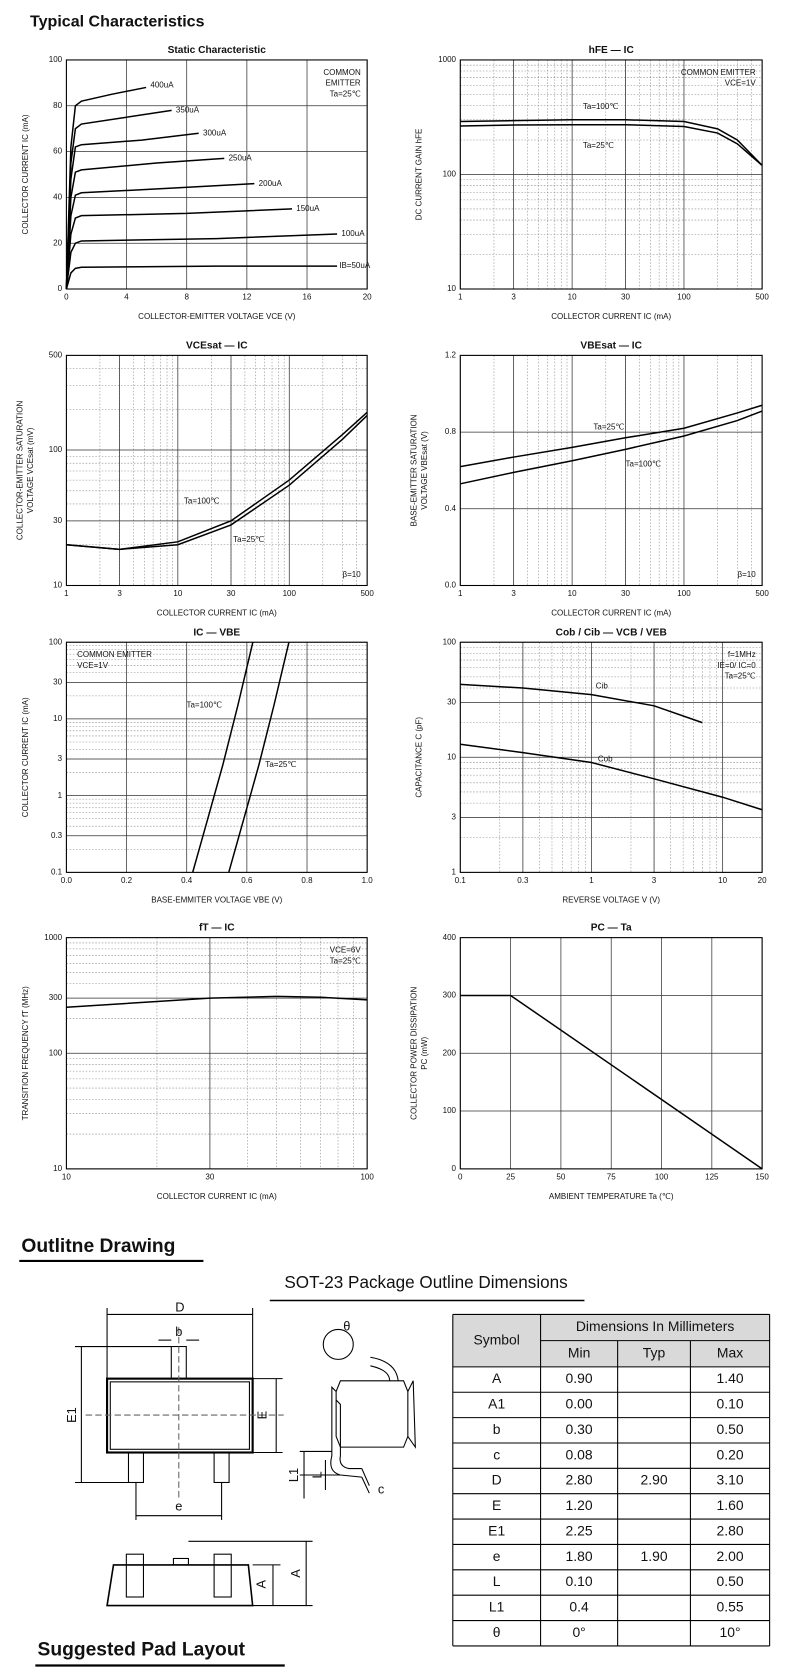 Image resolution: width=790 pixels, height=1678 pixels. What do you see at coordinates (217, 316) in the screenshot?
I see `x-axis-label: COLLECTOR-EMITTER VOLTAGE VCE (V)` at bounding box center [217, 316].